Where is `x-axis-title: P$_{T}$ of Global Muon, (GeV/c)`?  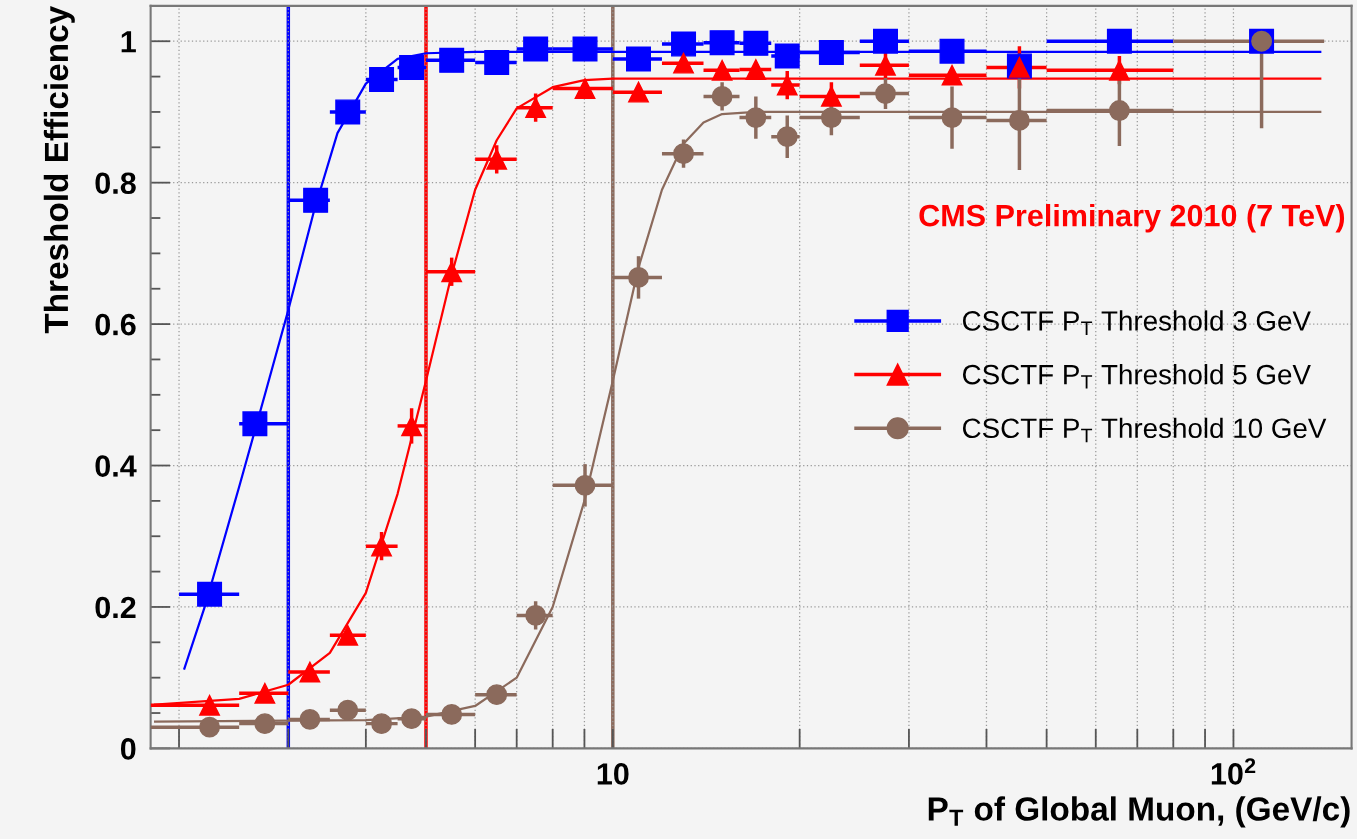
x-axis-title: P$_{T}$ of Global Muon, (GeV/c) is located at coordinates (1139, 812).